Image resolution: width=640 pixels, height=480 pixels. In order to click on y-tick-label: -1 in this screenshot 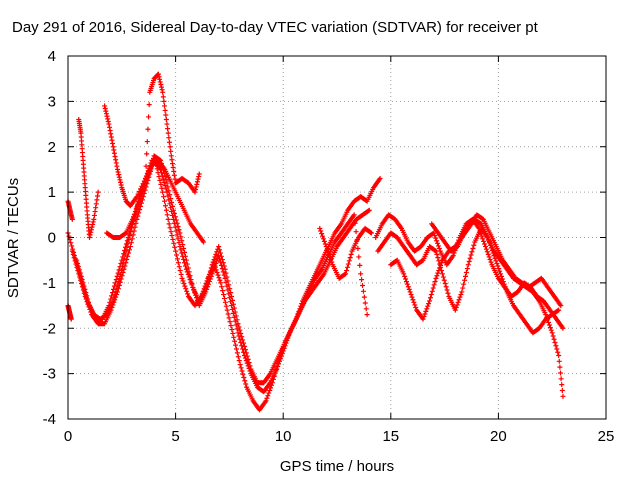, I will do `click(49, 283)`.